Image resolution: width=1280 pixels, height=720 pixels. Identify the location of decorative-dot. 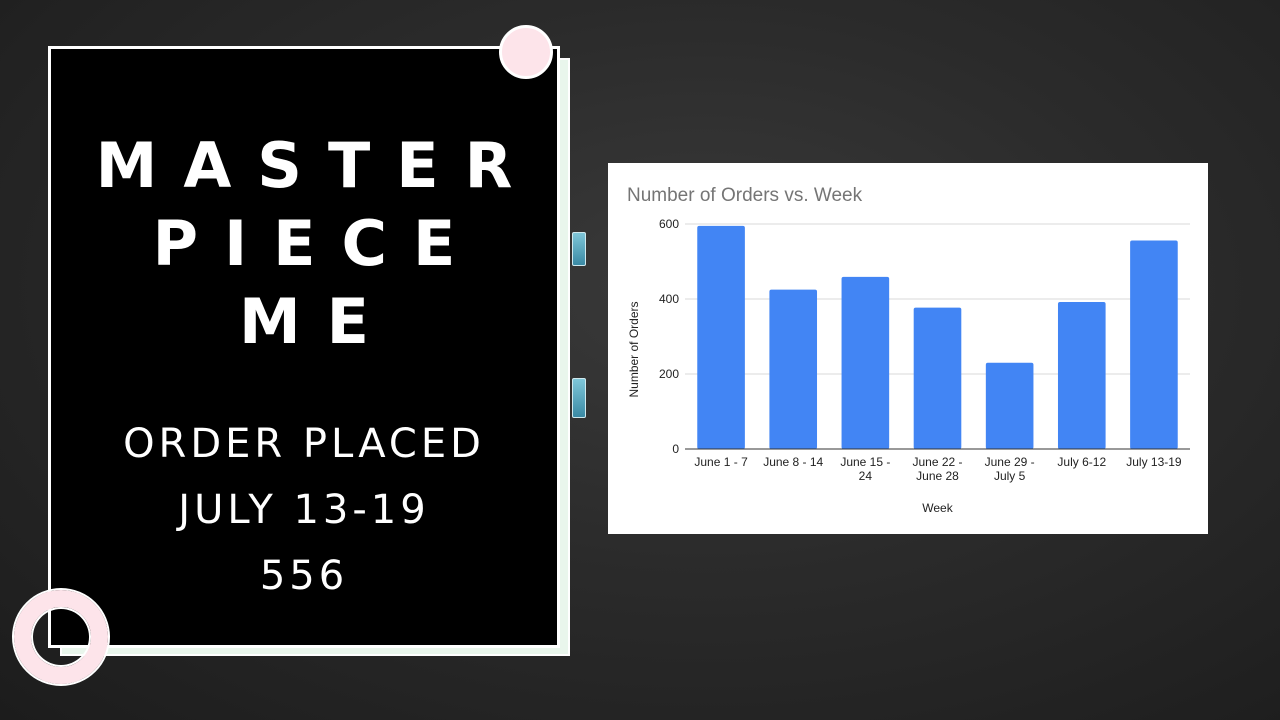
(526, 52).